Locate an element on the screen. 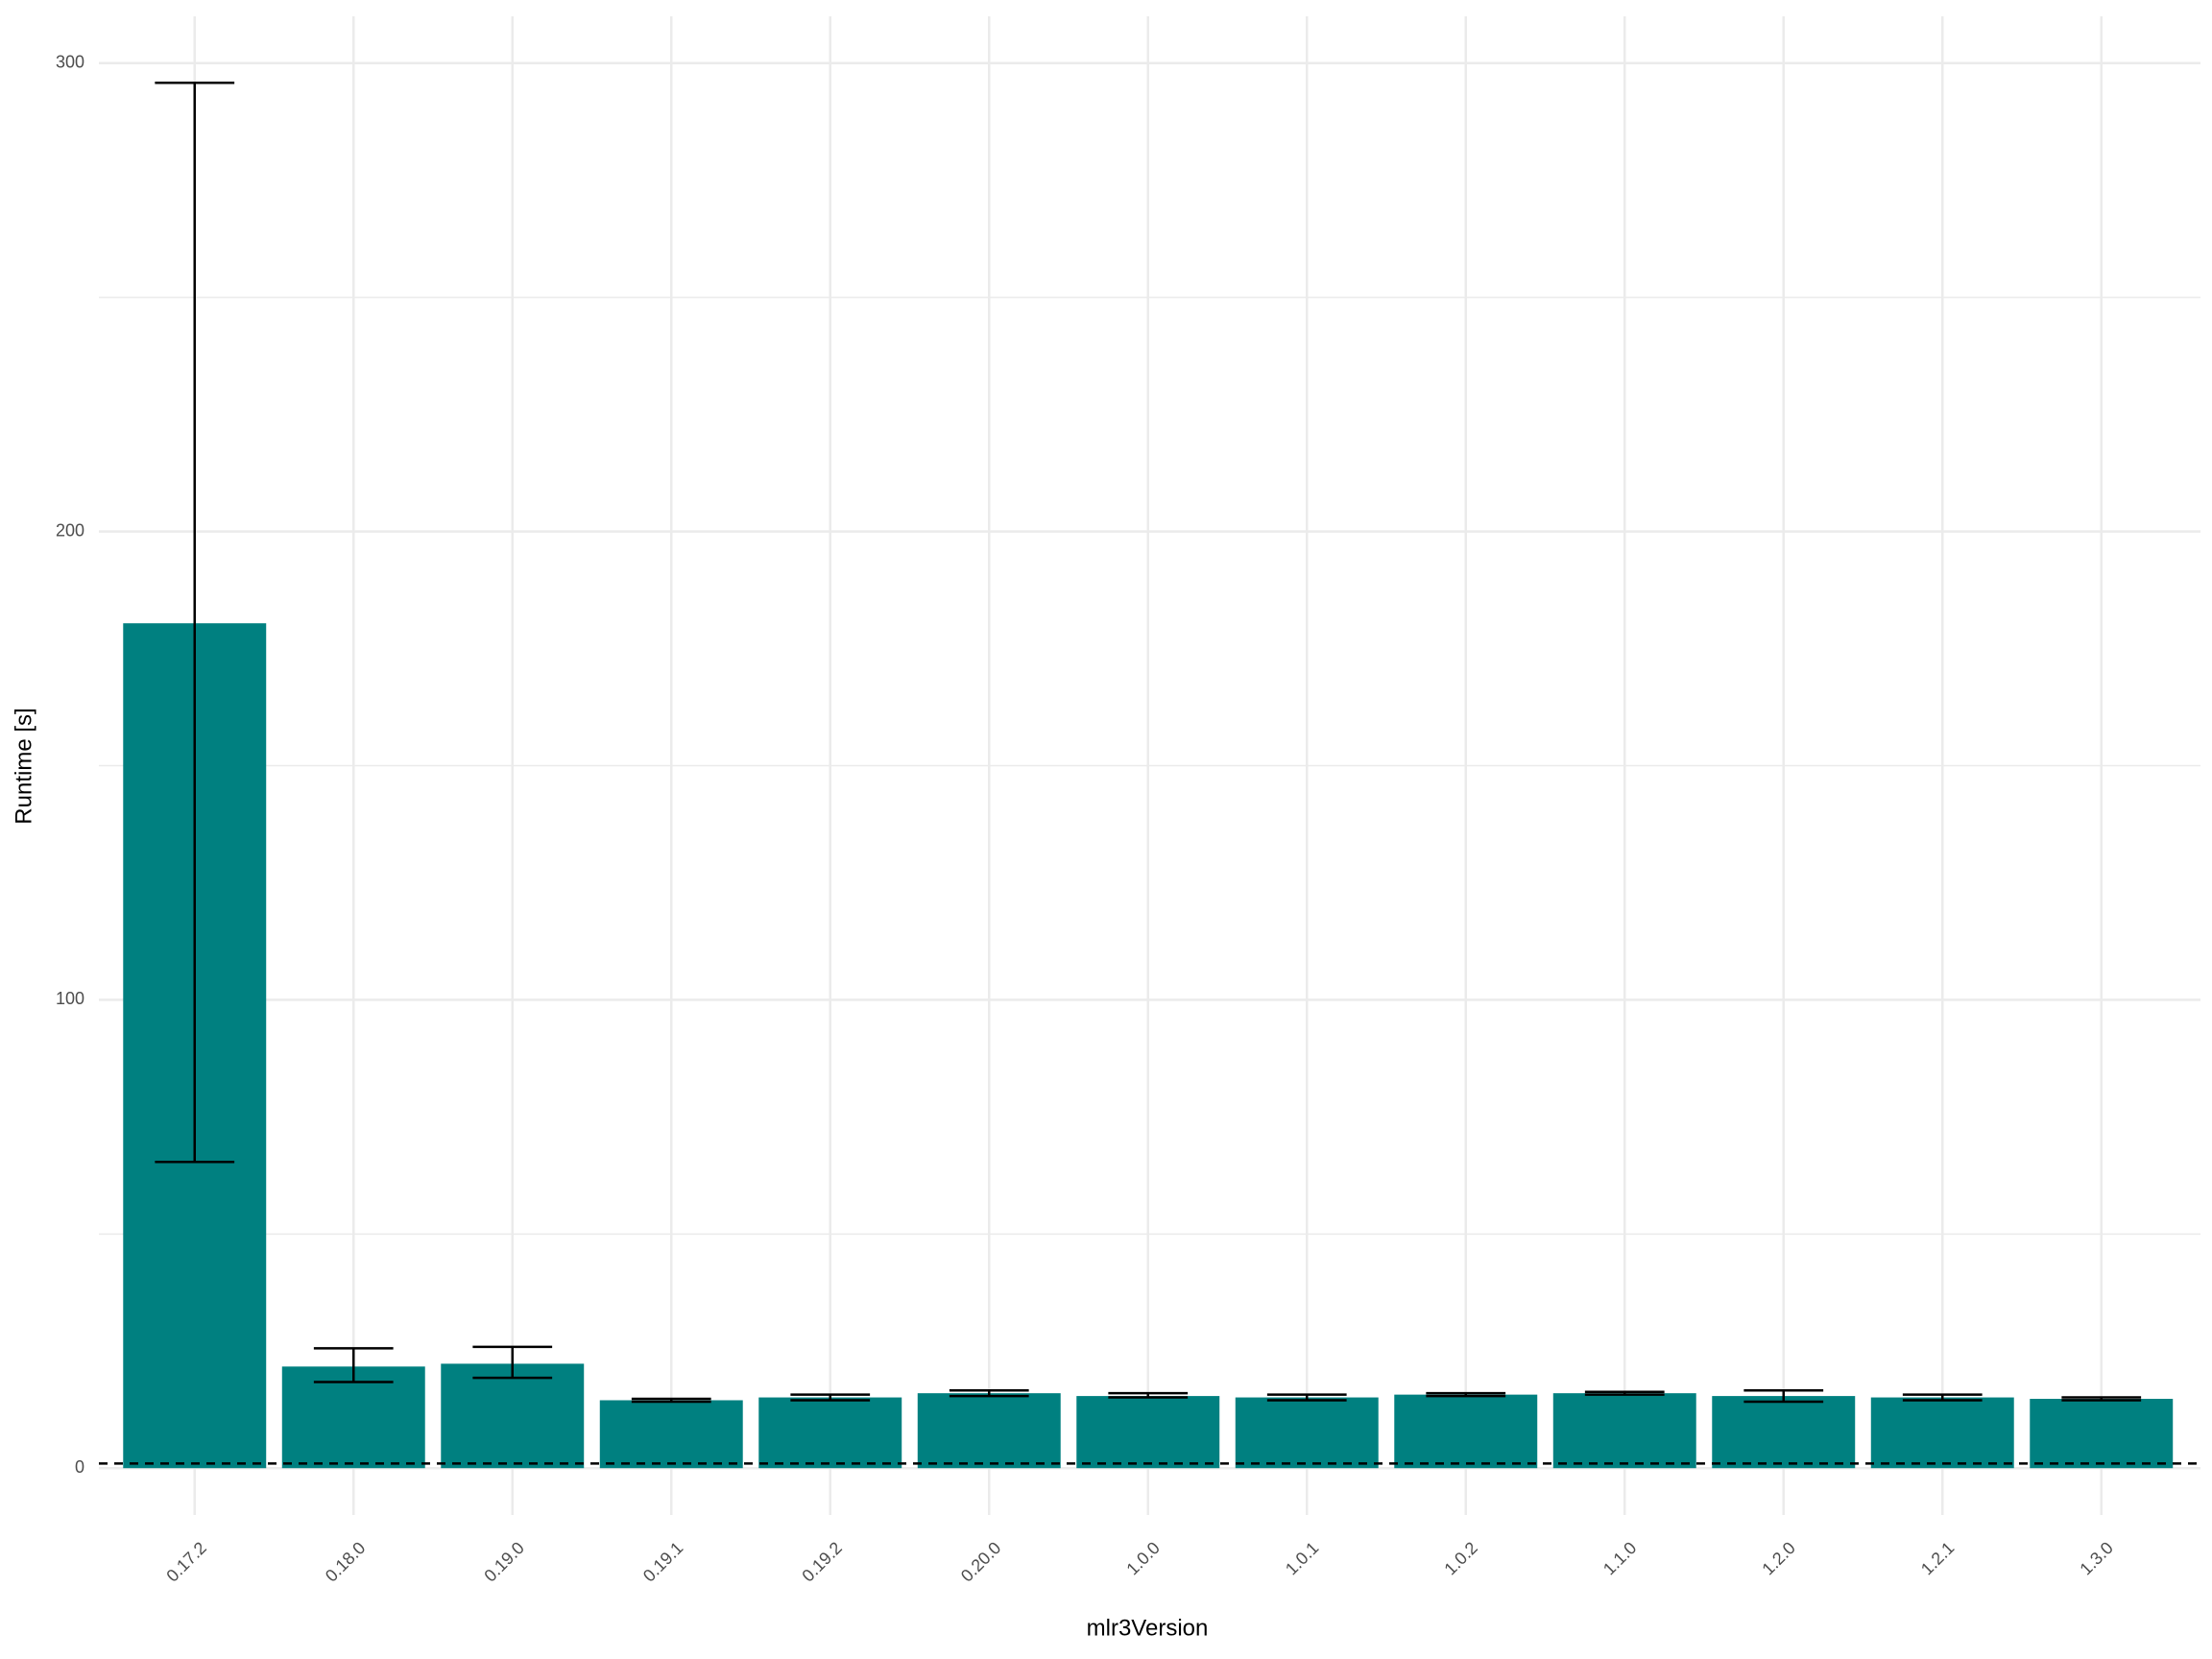  x-tick-label: 0.19.0 is located at coordinates (504, 1562).